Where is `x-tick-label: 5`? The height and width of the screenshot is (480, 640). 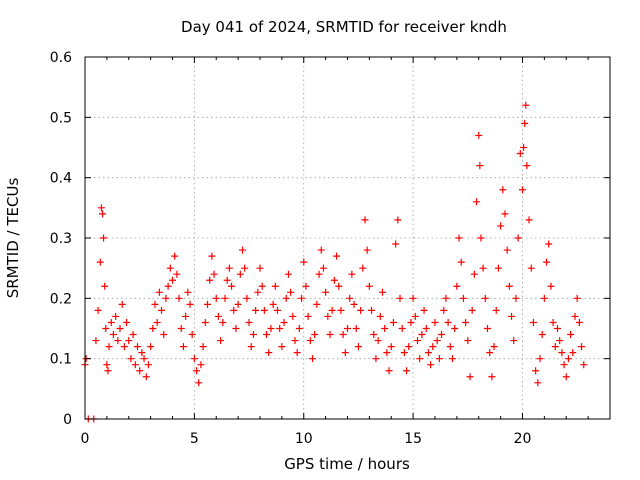 x-tick-label: 5 is located at coordinates (194, 439).